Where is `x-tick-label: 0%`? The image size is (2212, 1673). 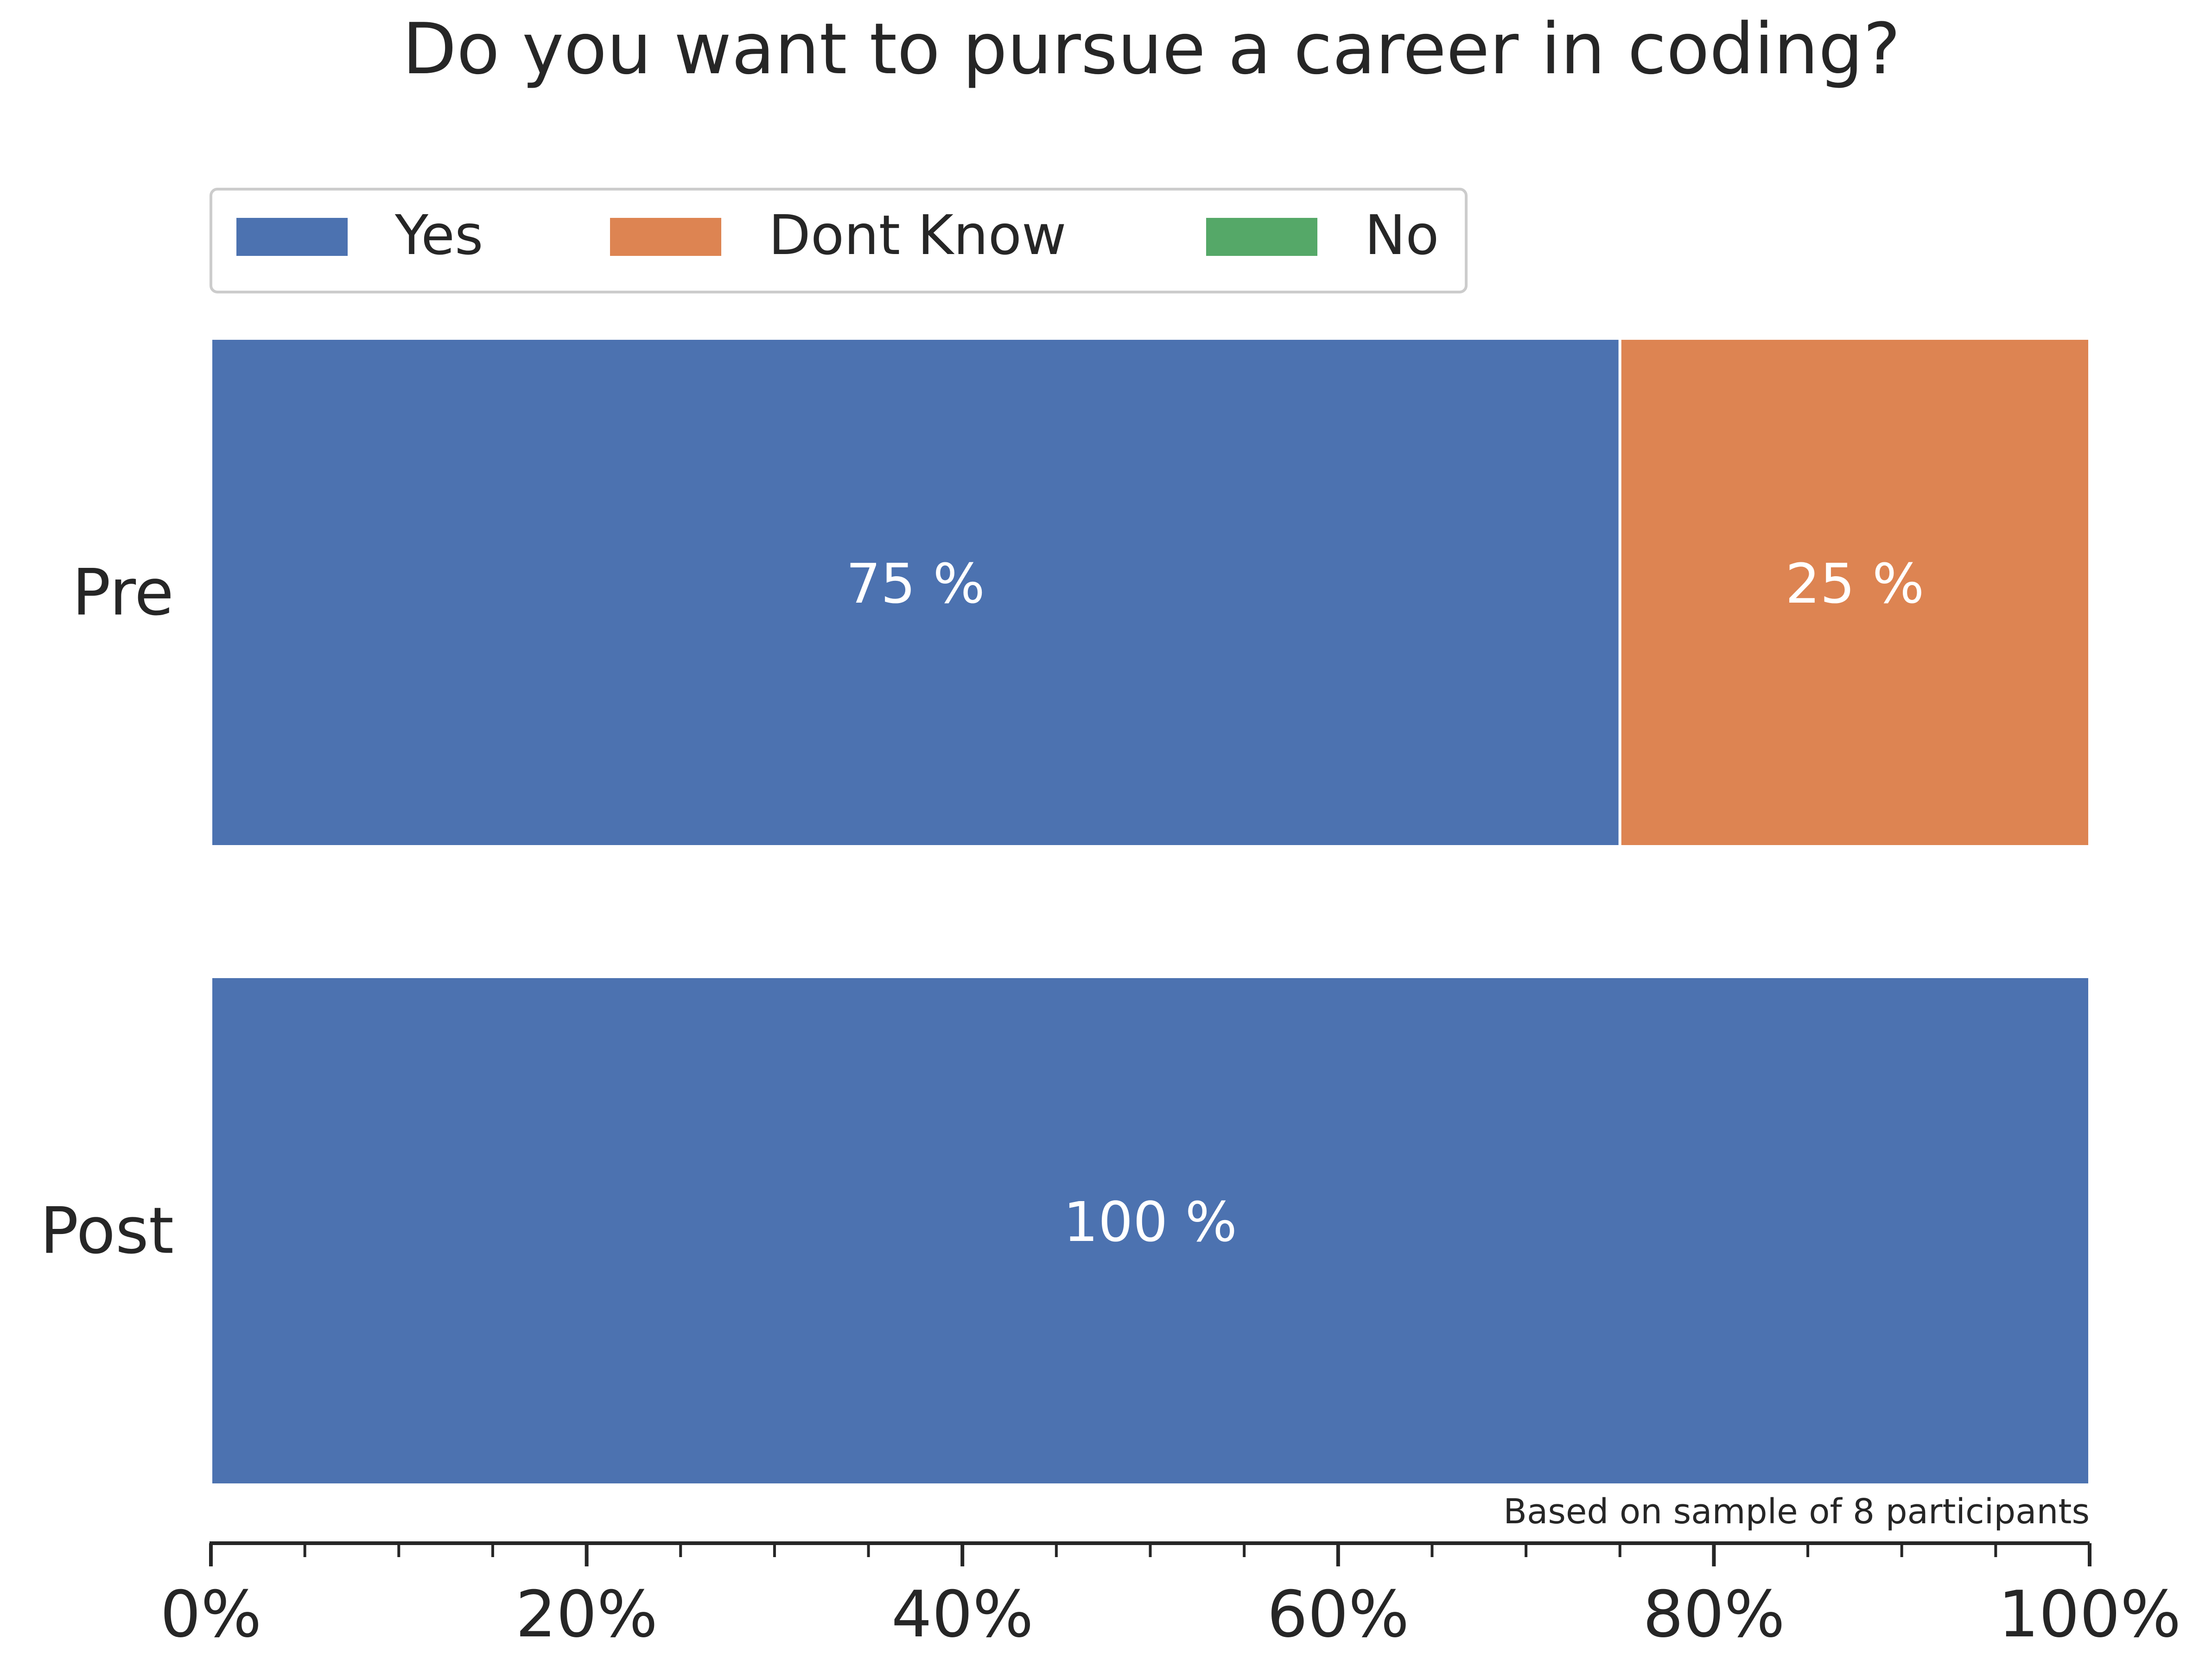 x-tick-label: 0% is located at coordinates (211, 1614).